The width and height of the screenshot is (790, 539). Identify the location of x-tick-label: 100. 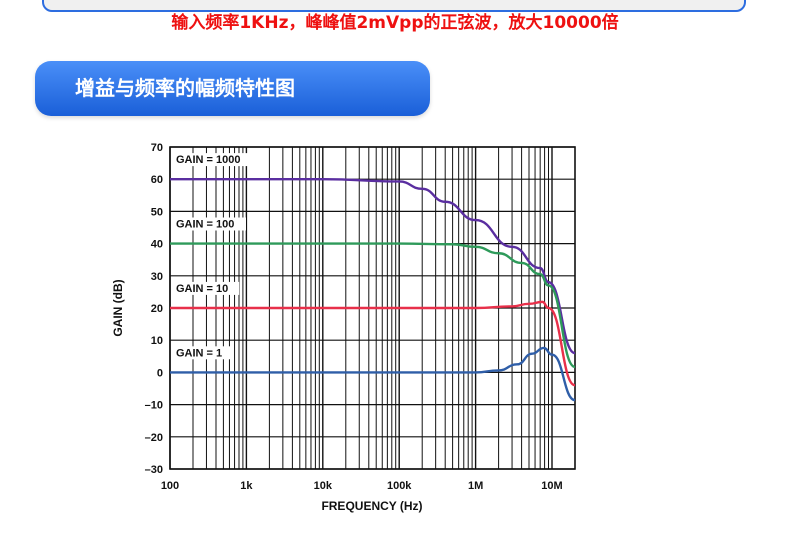
(170, 486).